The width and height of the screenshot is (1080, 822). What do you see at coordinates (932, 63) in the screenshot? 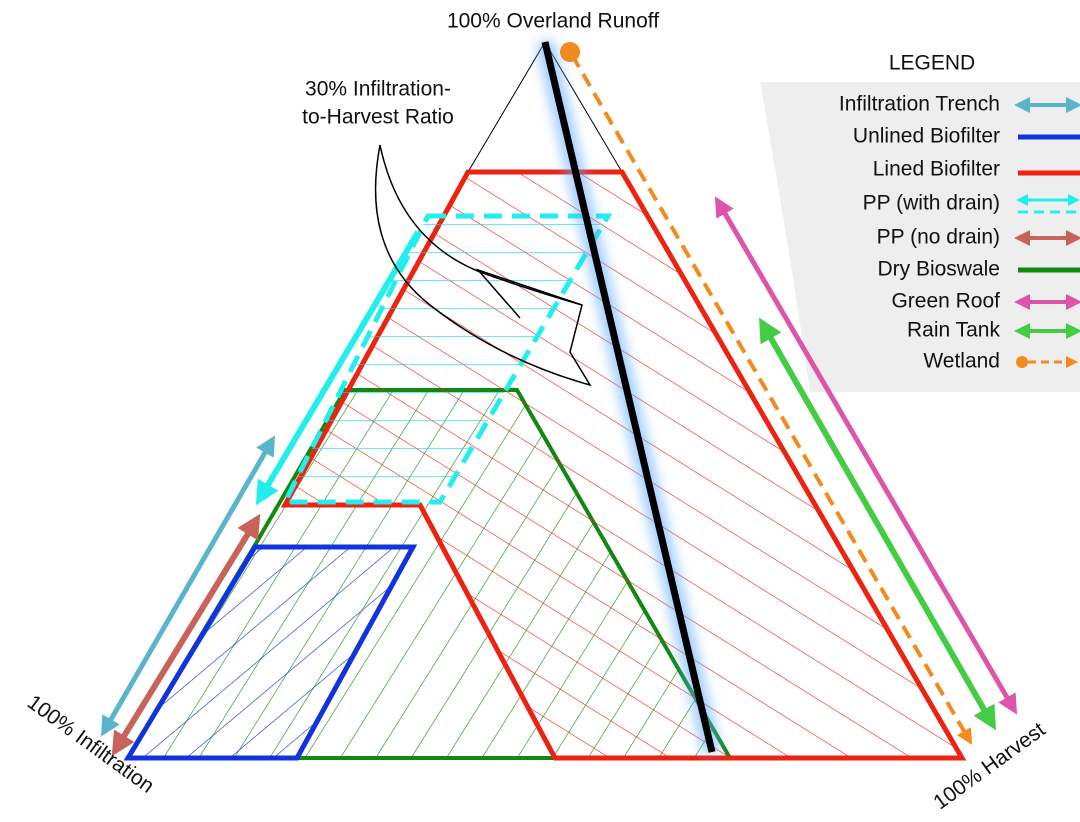
I see `legend-title: LEGEND` at bounding box center [932, 63].